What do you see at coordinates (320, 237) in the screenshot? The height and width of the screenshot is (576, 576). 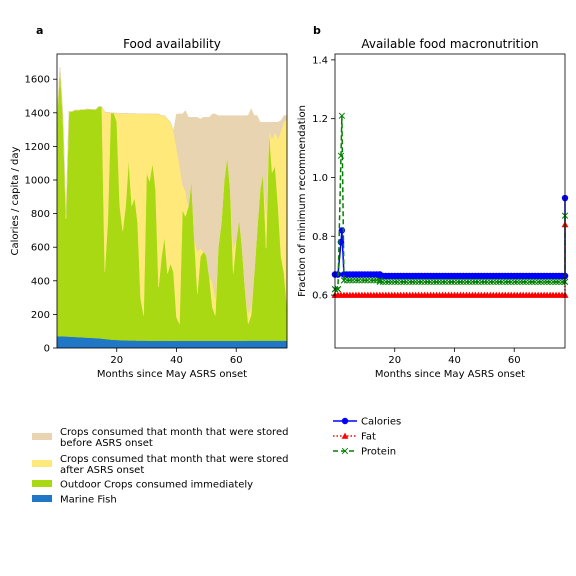 I see `y-tick-label: 0.8` at bounding box center [320, 237].